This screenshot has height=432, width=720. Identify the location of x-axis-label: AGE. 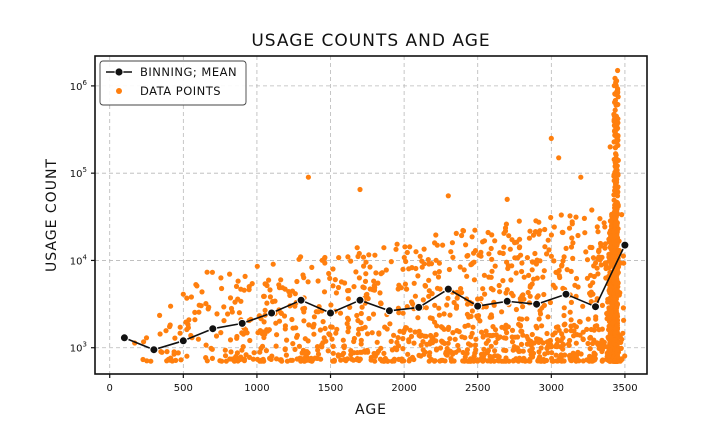
(371, 410).